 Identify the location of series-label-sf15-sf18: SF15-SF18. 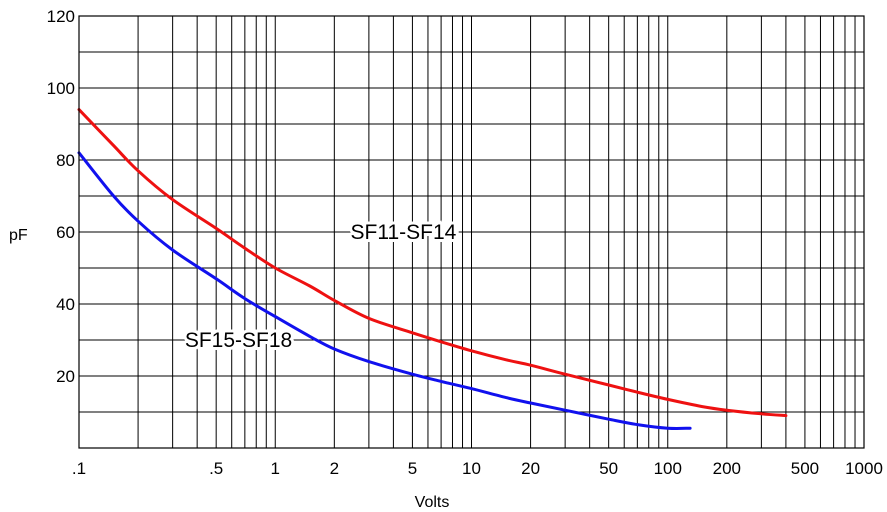
(238, 340).